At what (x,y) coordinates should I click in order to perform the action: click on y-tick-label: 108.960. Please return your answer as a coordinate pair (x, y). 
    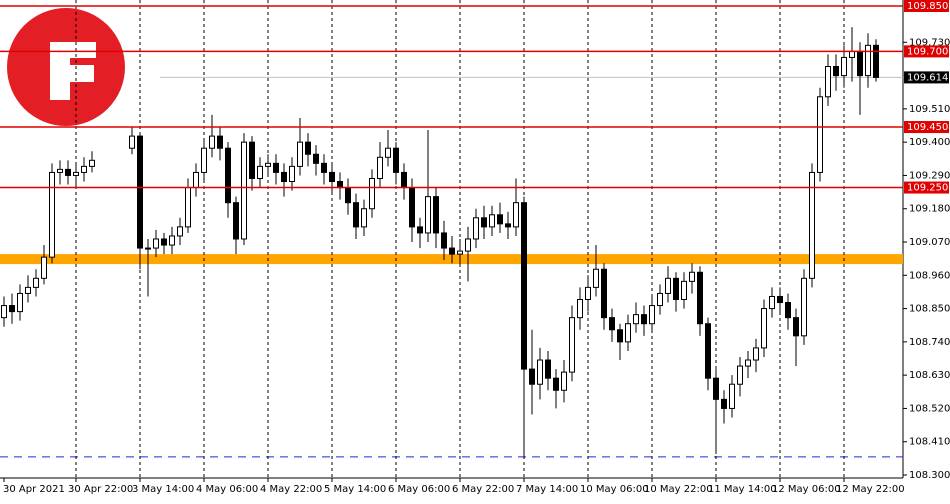
    Looking at the image, I should click on (929, 275).